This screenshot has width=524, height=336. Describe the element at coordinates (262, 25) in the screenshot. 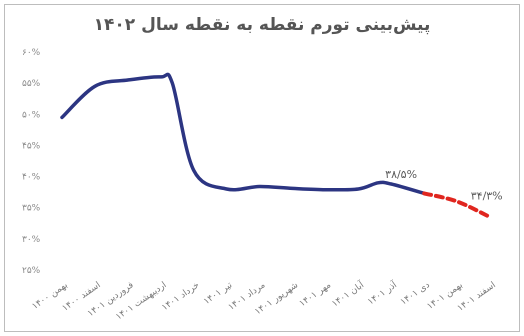

I see `chart-title: پیش‌بینی تورم نقطه به نقطه سال ۱۴۰۲` at that location.